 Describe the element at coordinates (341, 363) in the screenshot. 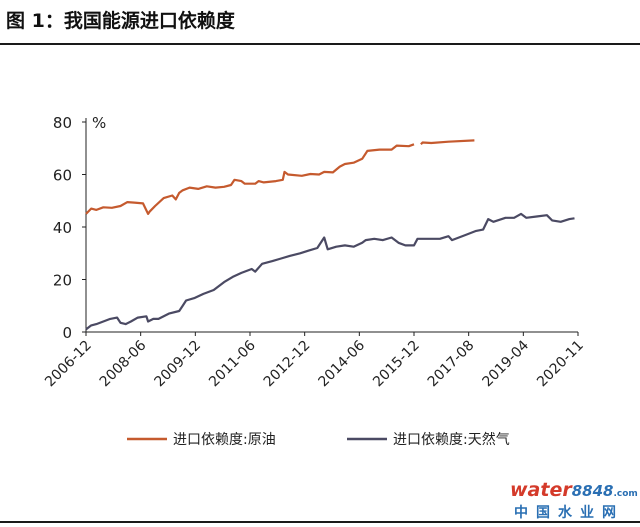

I see `x-tick-label: 2014-06` at that location.